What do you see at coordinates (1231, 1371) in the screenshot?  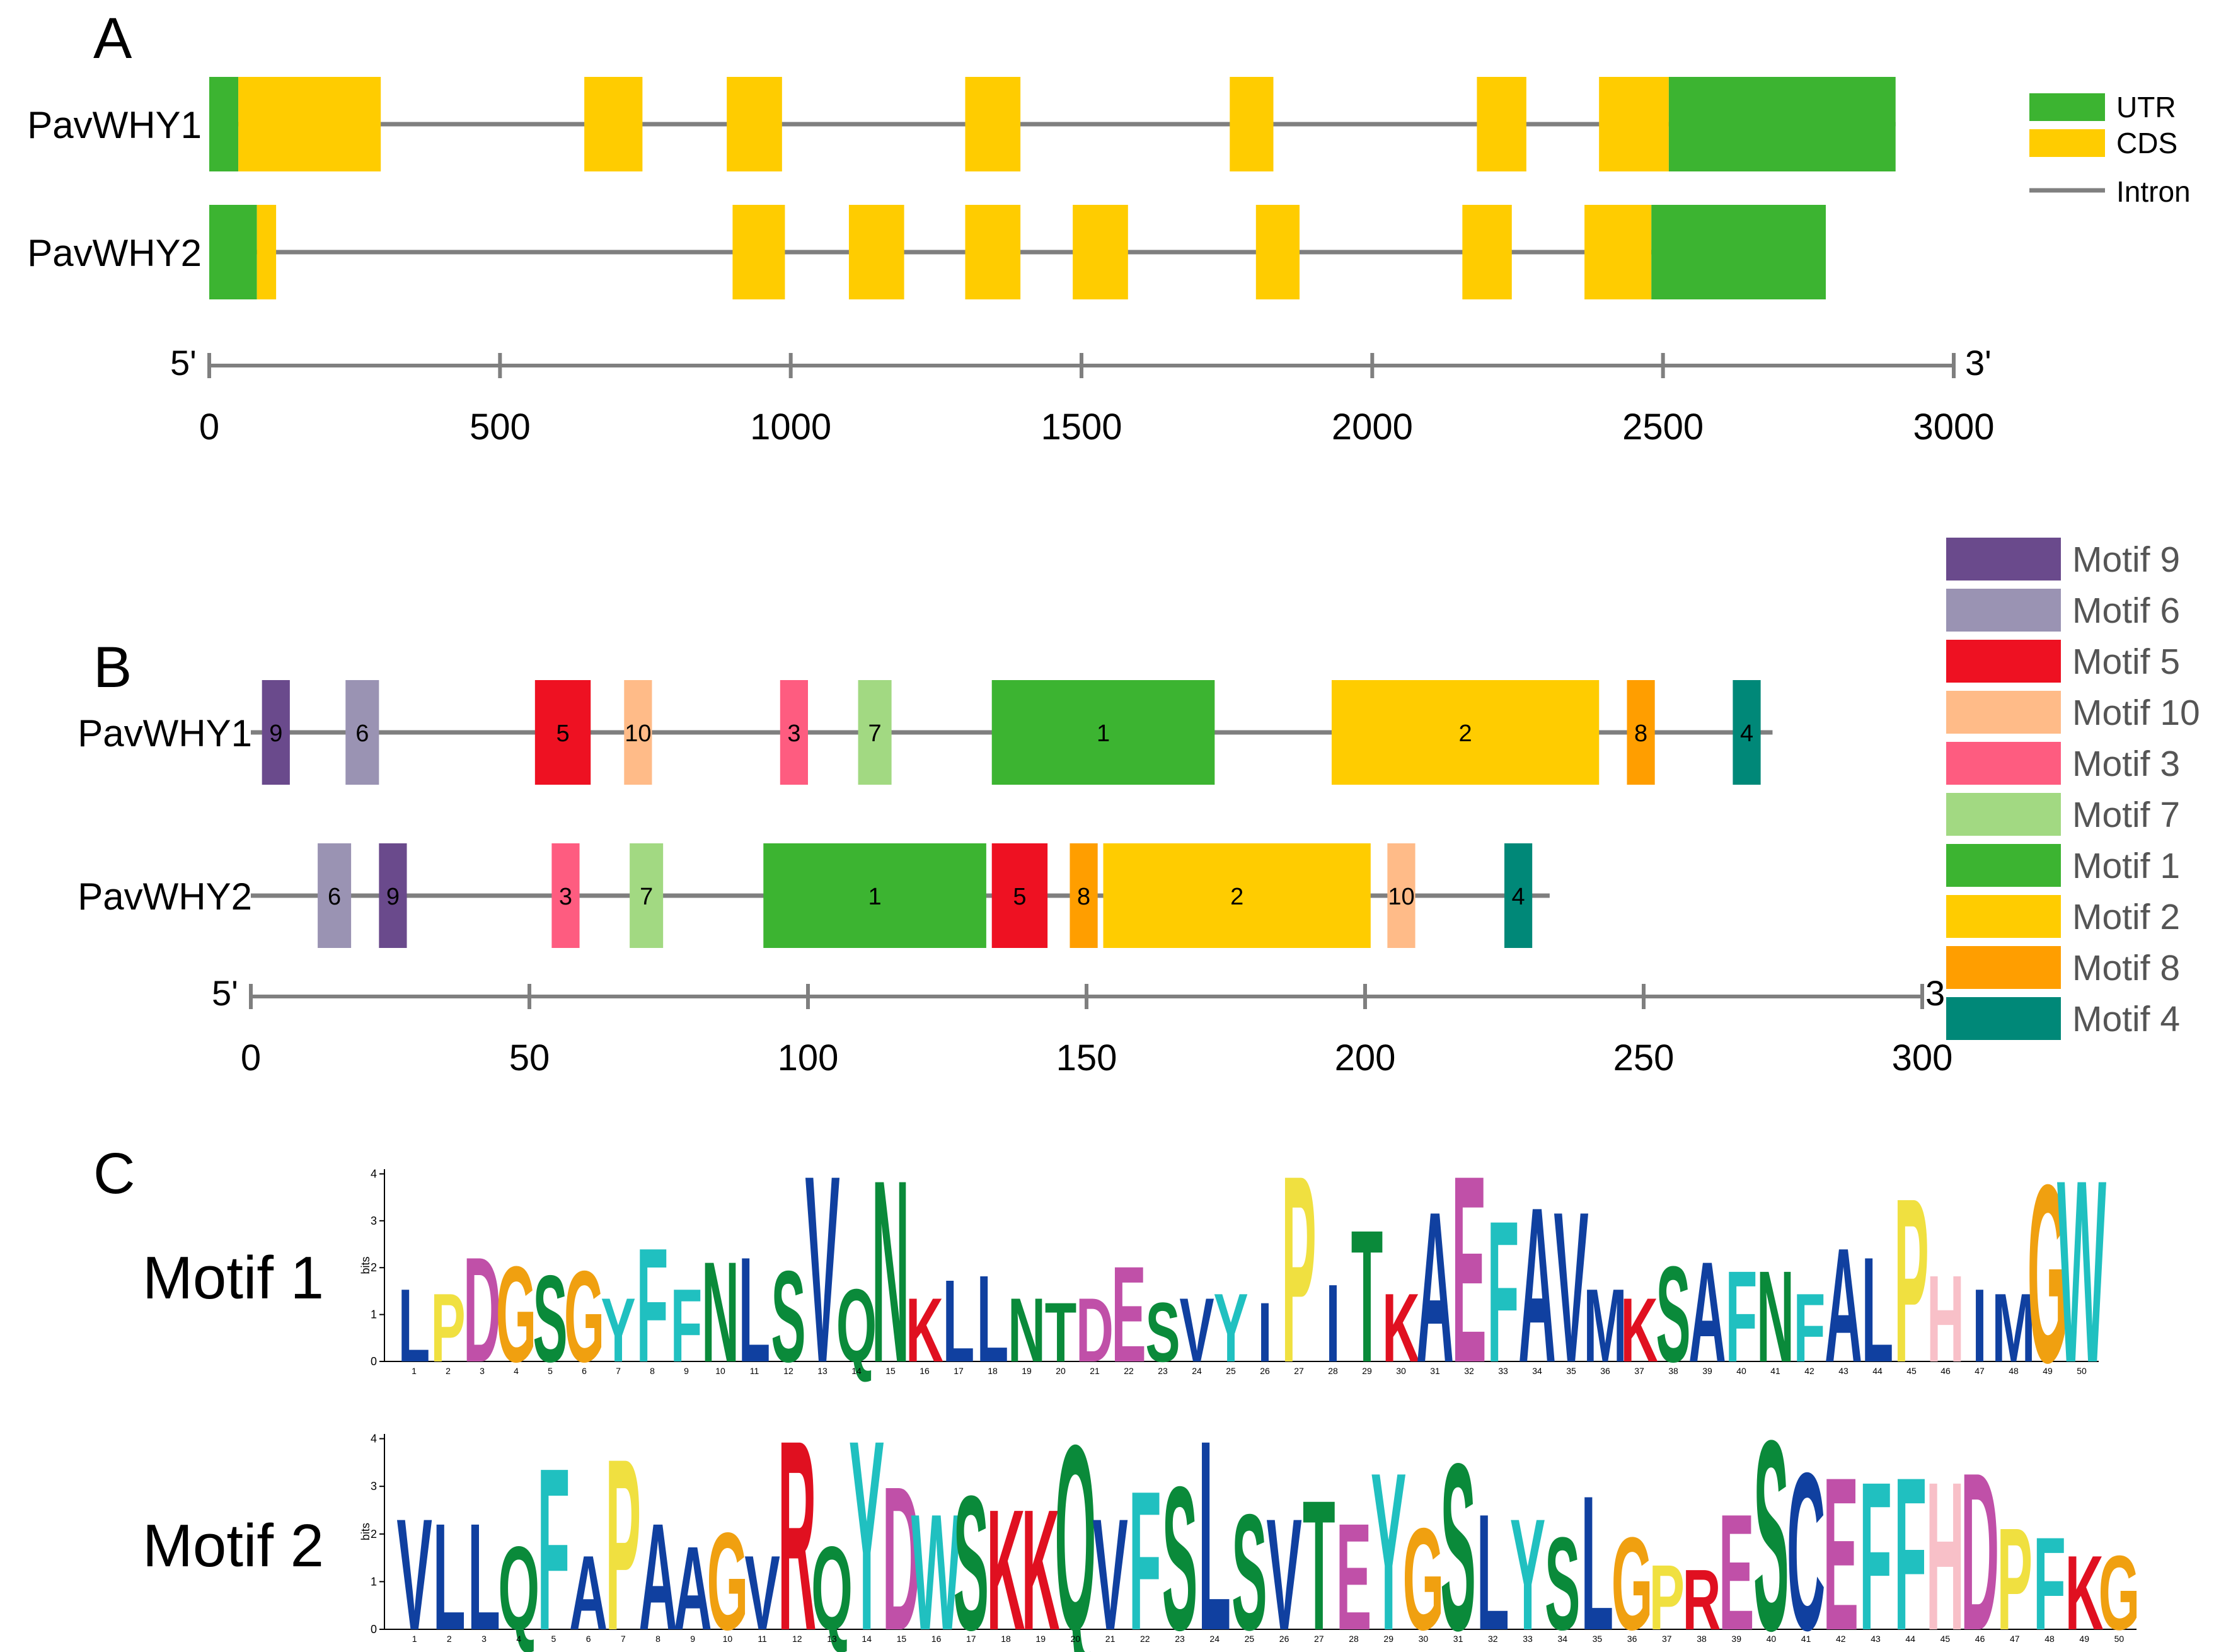 I see `logo-position-label: 25` at bounding box center [1231, 1371].